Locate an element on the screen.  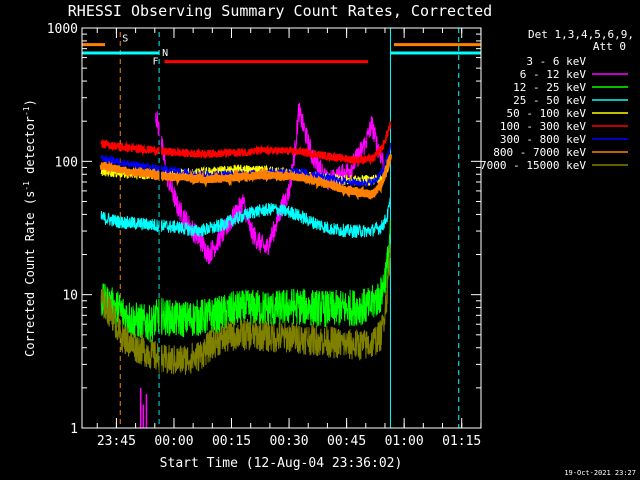
x-tick-label: 01:15 is located at coordinates (461, 441).